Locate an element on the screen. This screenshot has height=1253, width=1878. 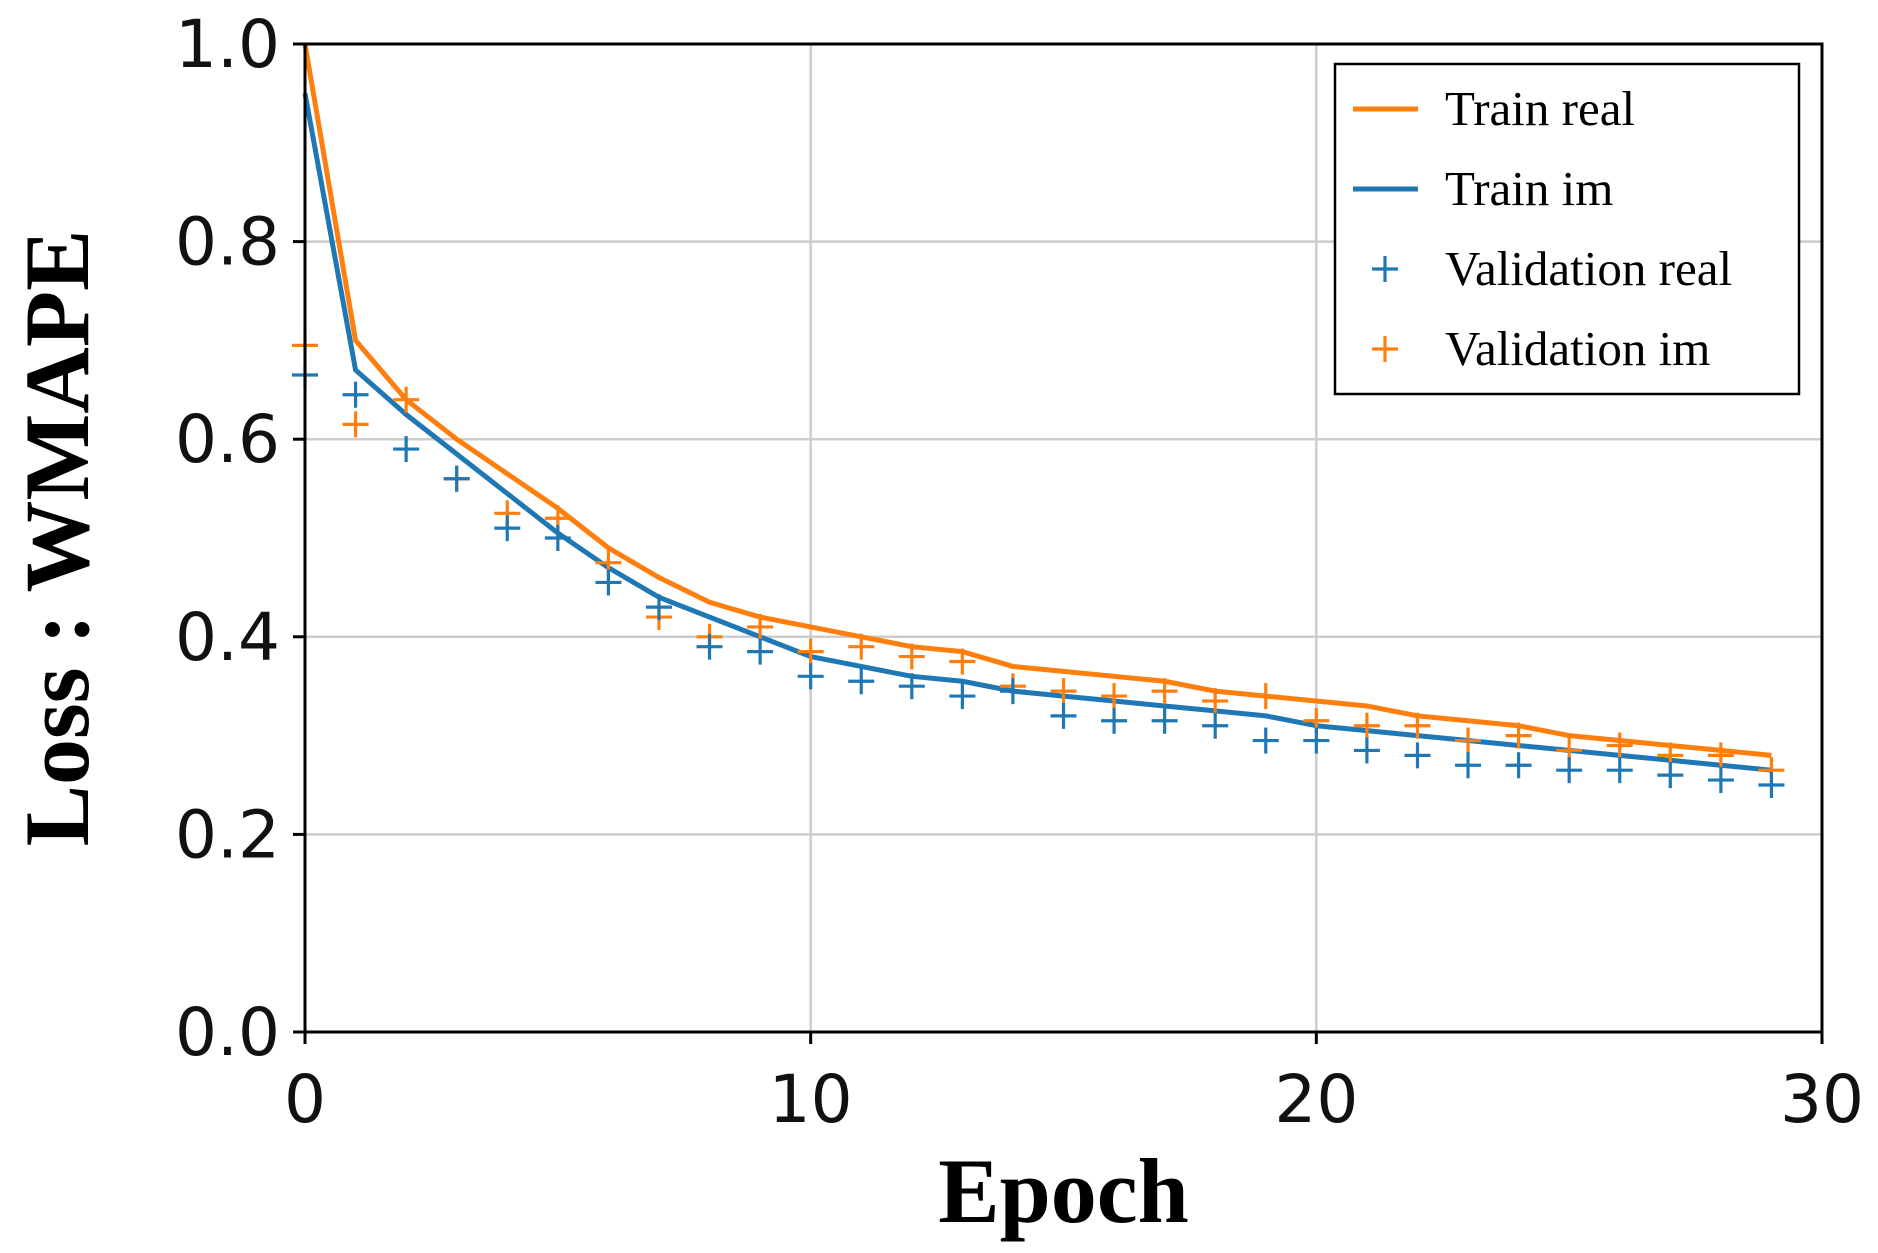
y-tick-label: 0.0 is located at coordinates (227, 1032).